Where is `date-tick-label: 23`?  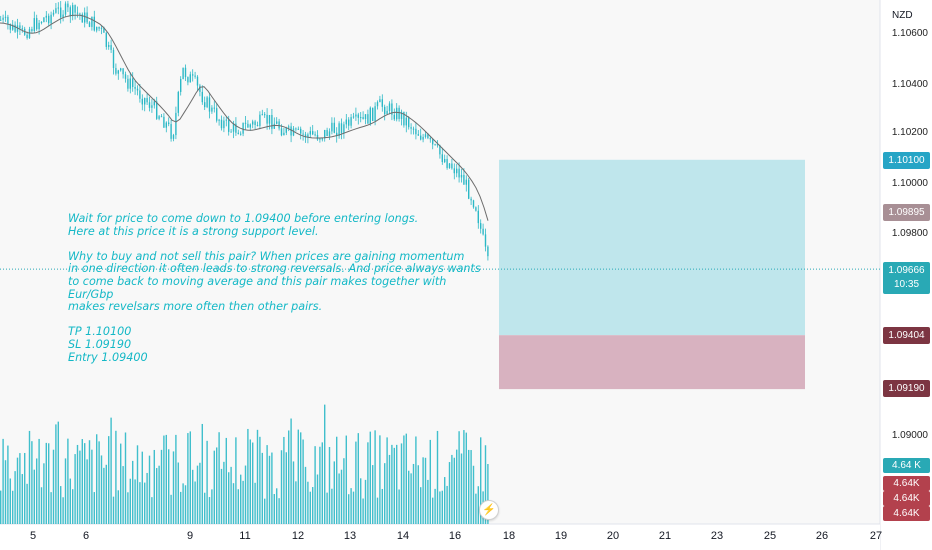 date-tick-label: 23 is located at coordinates (717, 536).